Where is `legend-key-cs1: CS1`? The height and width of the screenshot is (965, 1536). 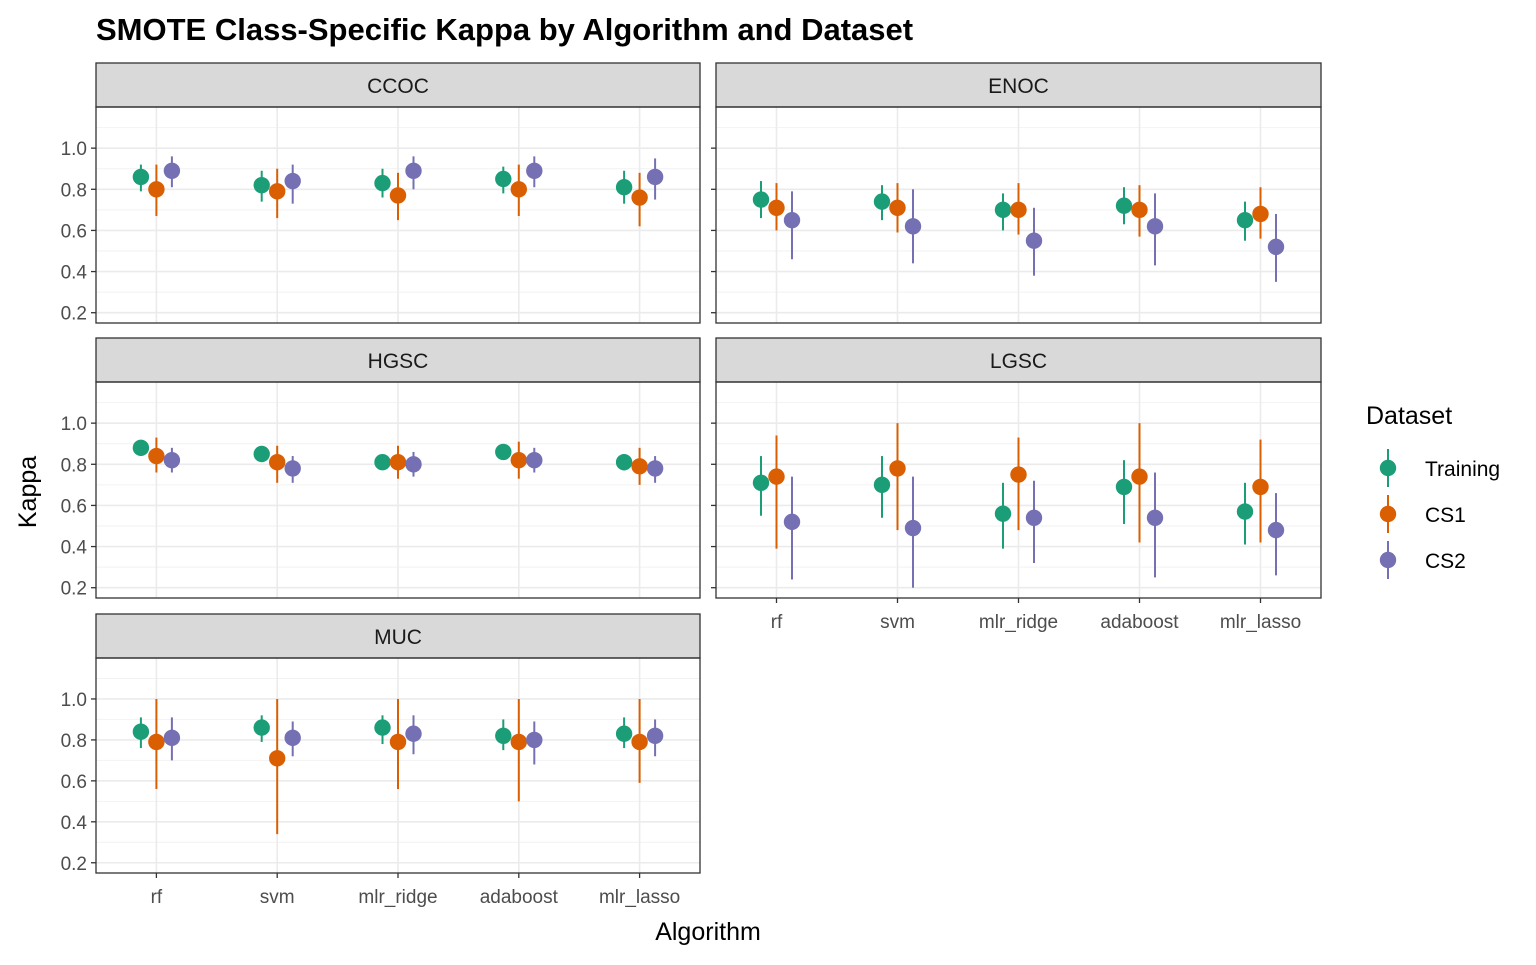 legend-key-cs1: CS1 is located at coordinates (1422, 514).